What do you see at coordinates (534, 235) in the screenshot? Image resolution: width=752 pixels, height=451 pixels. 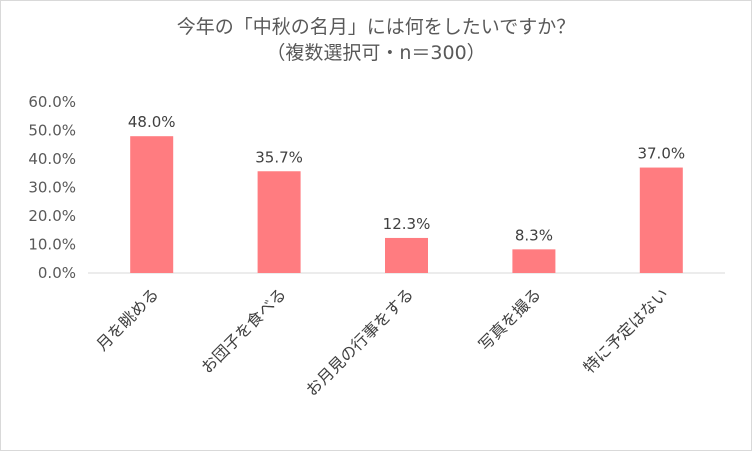 I see `data-label: 8.3%` at bounding box center [534, 235].